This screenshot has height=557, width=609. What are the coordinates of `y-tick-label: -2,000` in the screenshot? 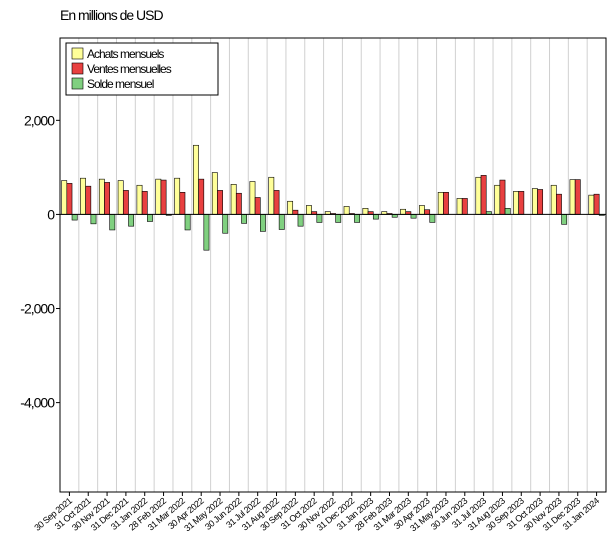 It's located at (37, 309).